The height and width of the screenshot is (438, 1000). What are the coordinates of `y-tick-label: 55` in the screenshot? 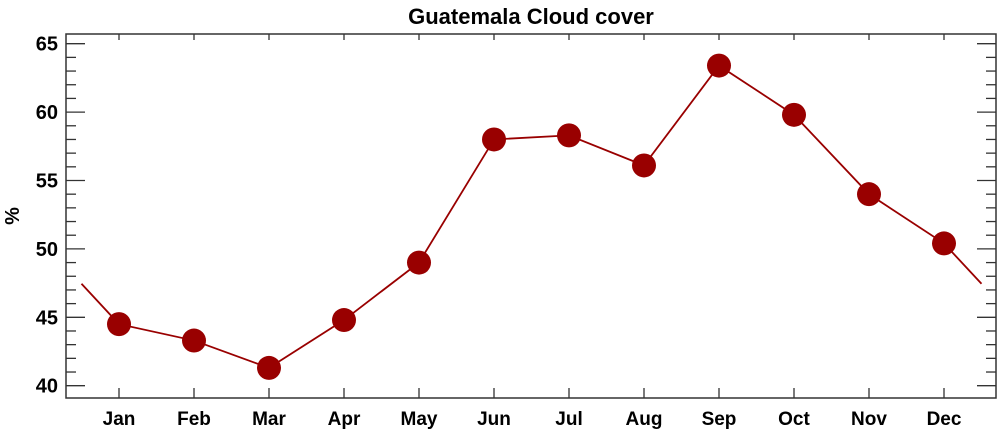 It's located at (47, 182).